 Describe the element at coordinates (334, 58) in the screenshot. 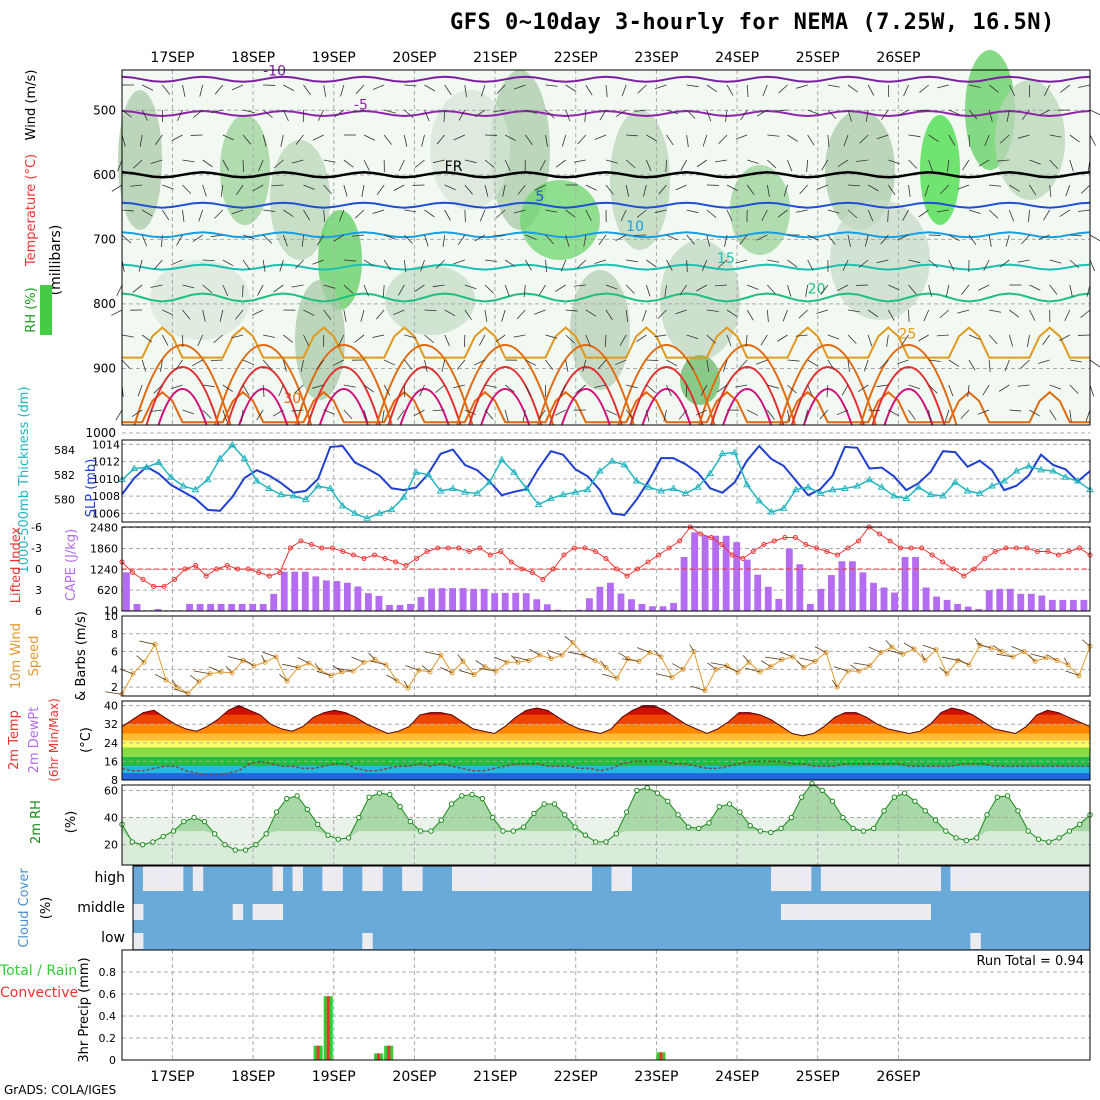

I see `day-label-top: 19SEP` at that location.